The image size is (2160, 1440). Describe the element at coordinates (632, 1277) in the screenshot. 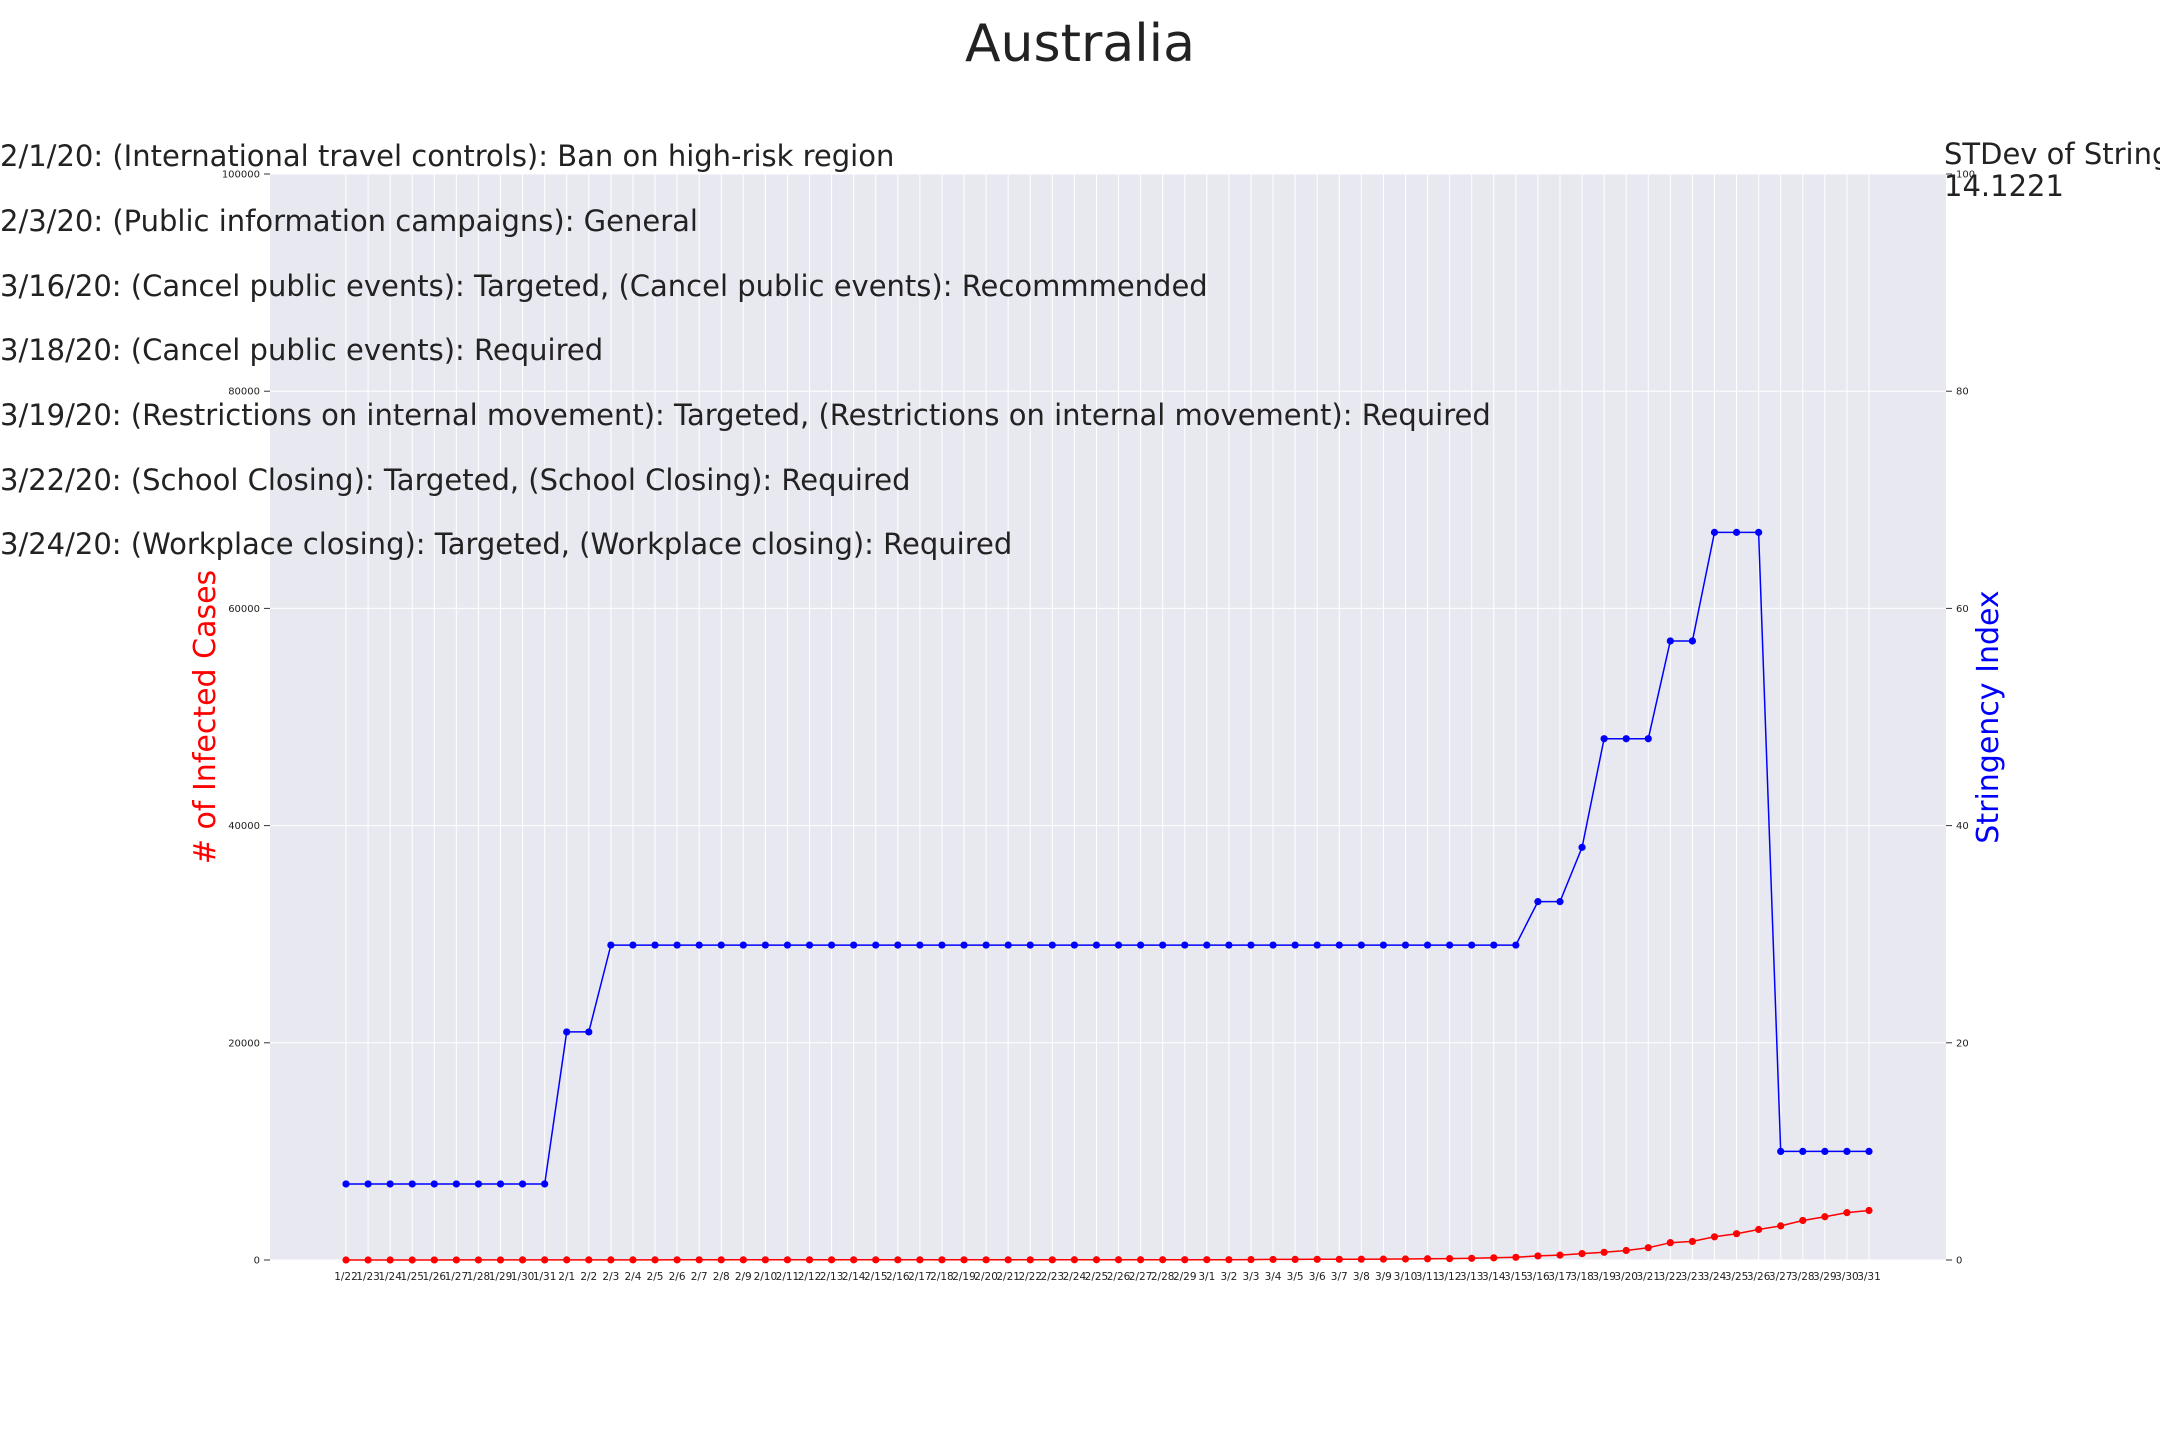

I see `x-tick-label: 2/4` at that location.